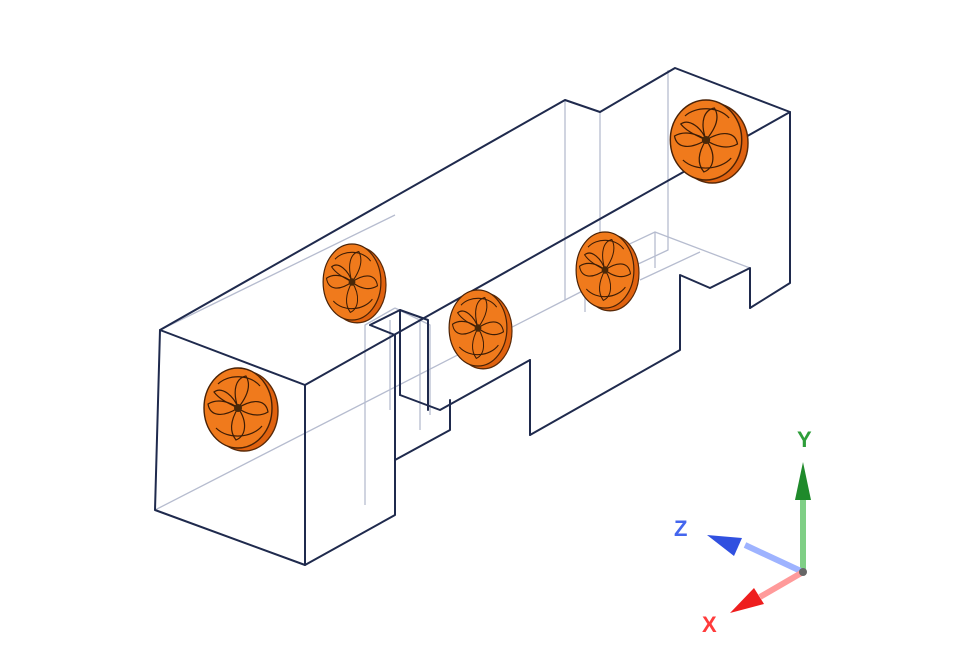 The height and width of the screenshot is (662, 960). I want to click on z-axis-arrow-icon, so click(724, 545).